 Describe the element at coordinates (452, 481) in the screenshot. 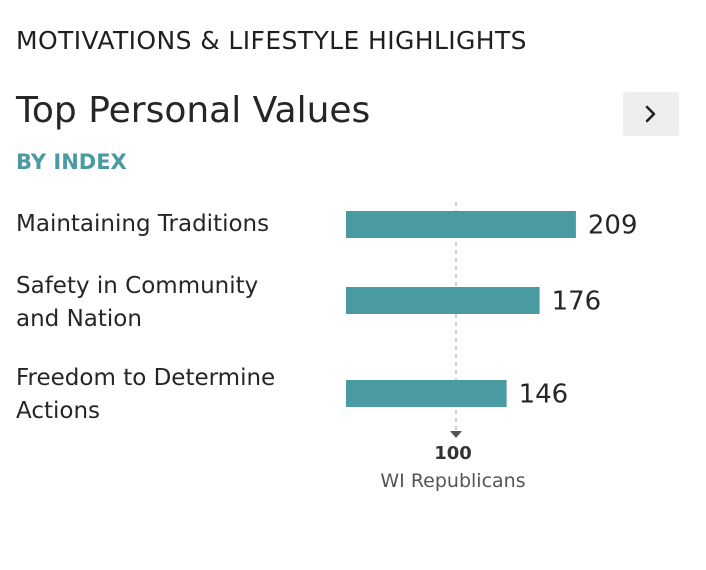

I see `reference-caption: WI Republicans` at that location.